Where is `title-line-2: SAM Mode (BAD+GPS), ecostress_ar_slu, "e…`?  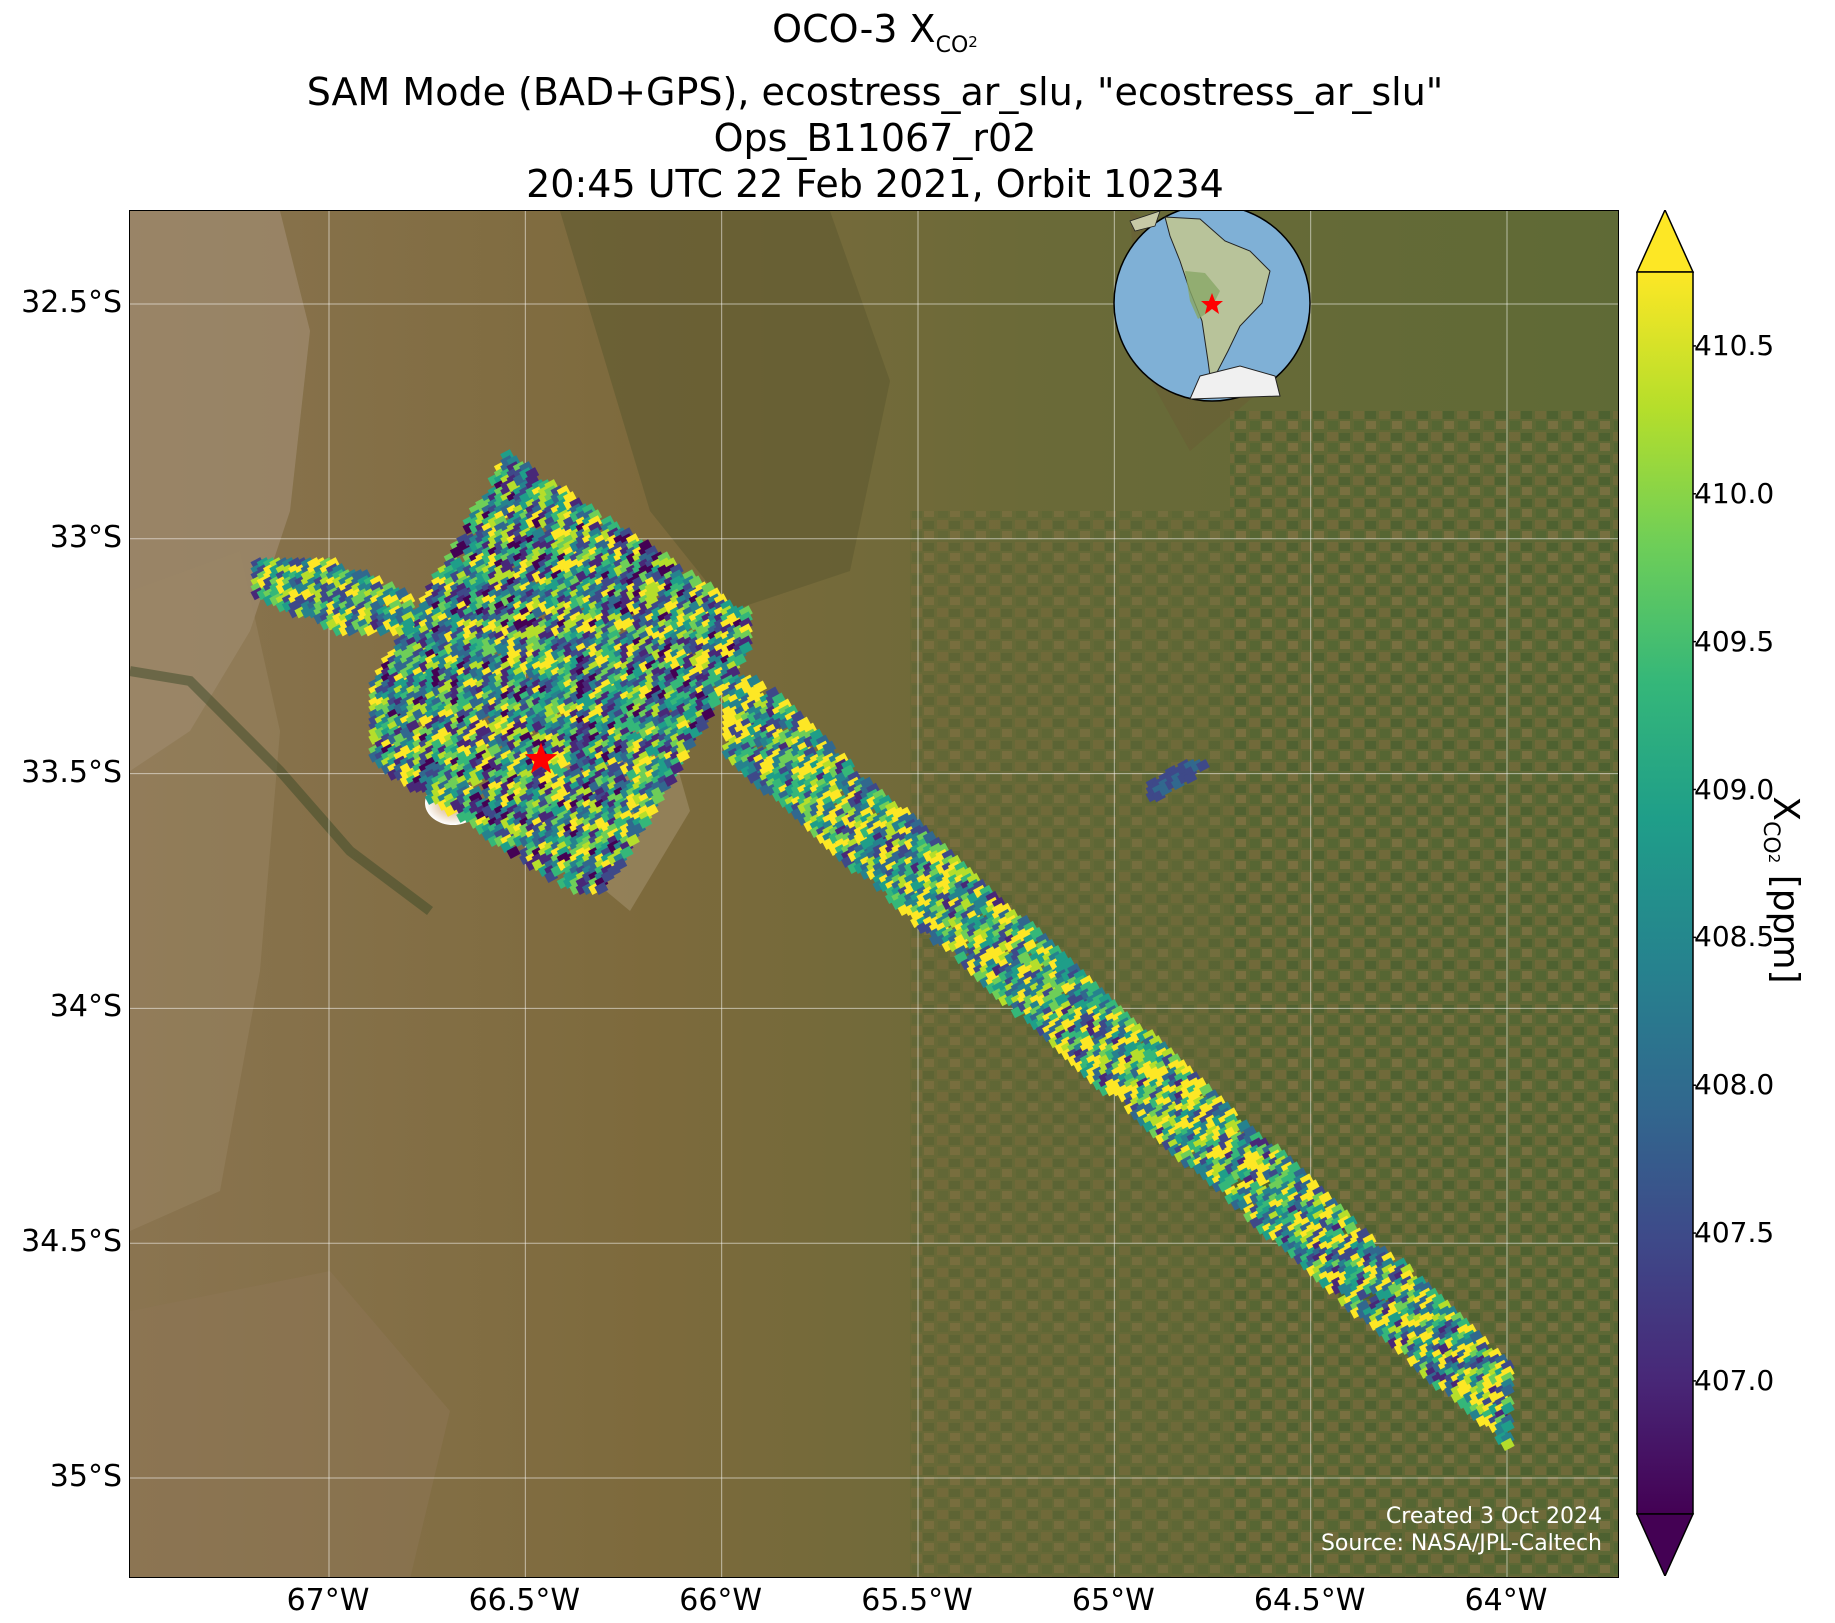 title-line-2: SAM Mode (BAD+GPS), ecostress_ar_slu, "e… is located at coordinates (875, 92).